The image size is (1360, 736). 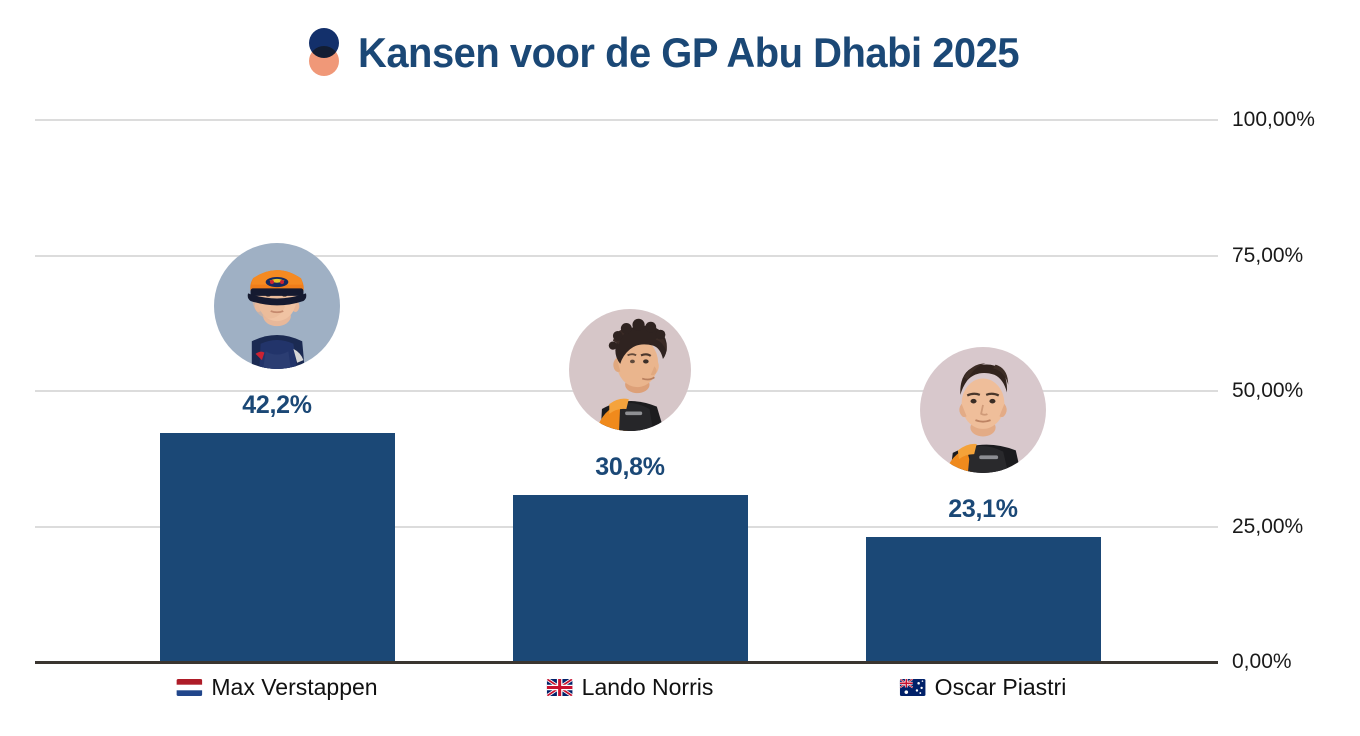 What do you see at coordinates (626, 662) in the screenshot?
I see `x-axis-line` at bounding box center [626, 662].